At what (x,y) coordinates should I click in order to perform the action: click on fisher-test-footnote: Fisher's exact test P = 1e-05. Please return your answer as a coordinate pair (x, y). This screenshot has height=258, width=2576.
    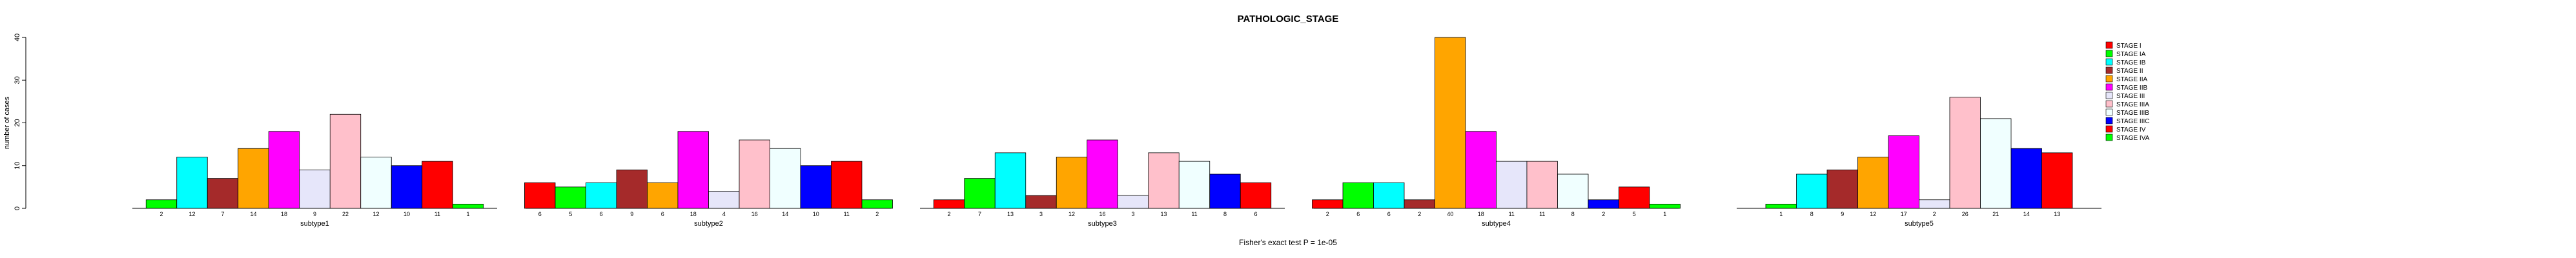
    Looking at the image, I should click on (1288, 242).